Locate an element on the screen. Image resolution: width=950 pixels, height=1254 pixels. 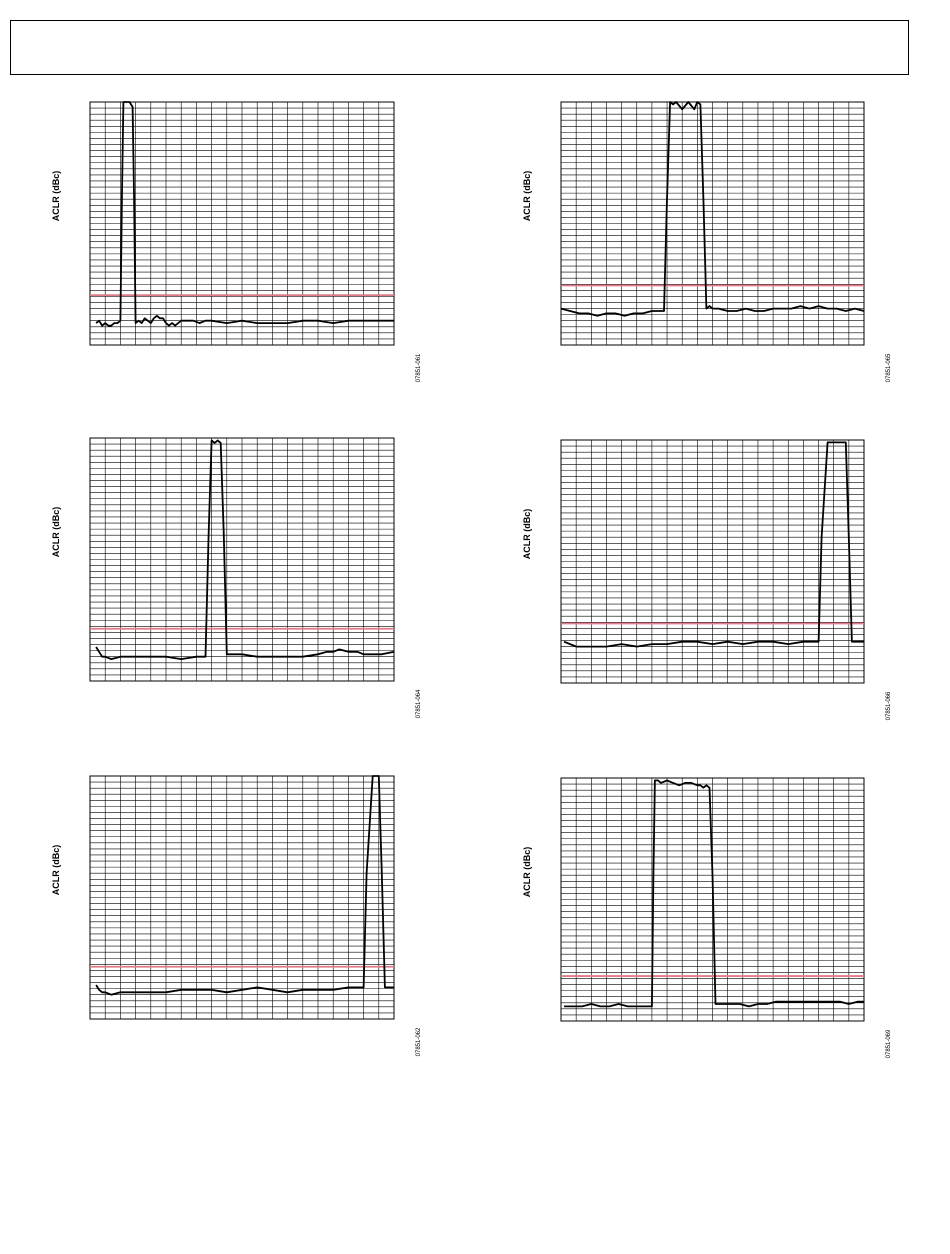
figure-code: 07851-065 is located at coordinates (889, 368).